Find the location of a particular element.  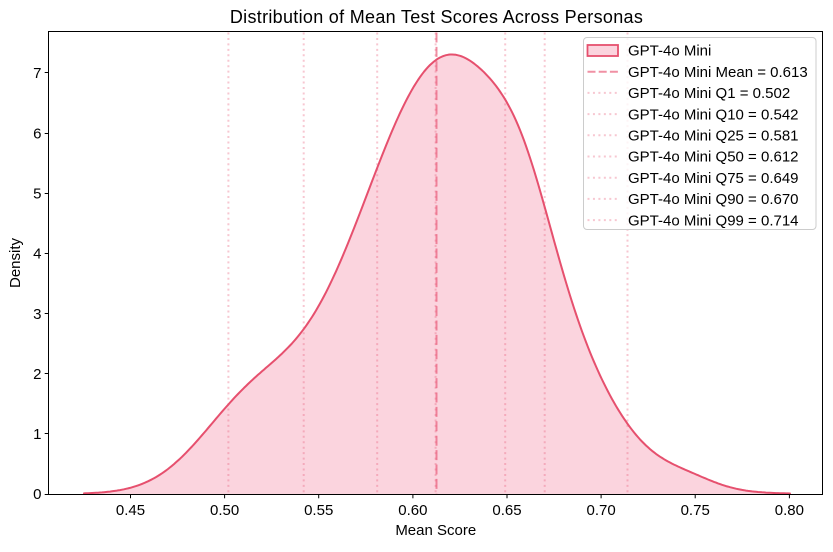

svg-text: 0.50 is located at coordinates (224, 510).